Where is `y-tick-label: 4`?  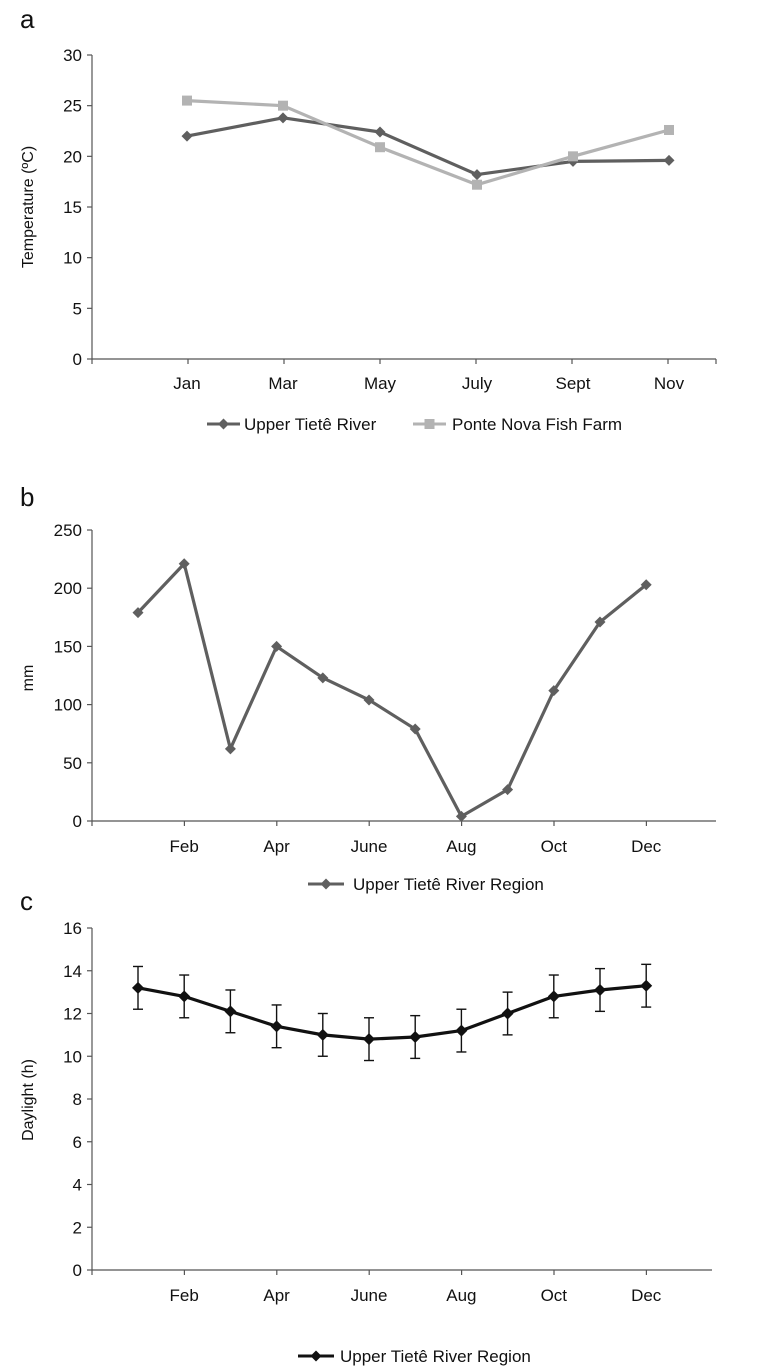 y-tick-label: 4 is located at coordinates (77, 1185).